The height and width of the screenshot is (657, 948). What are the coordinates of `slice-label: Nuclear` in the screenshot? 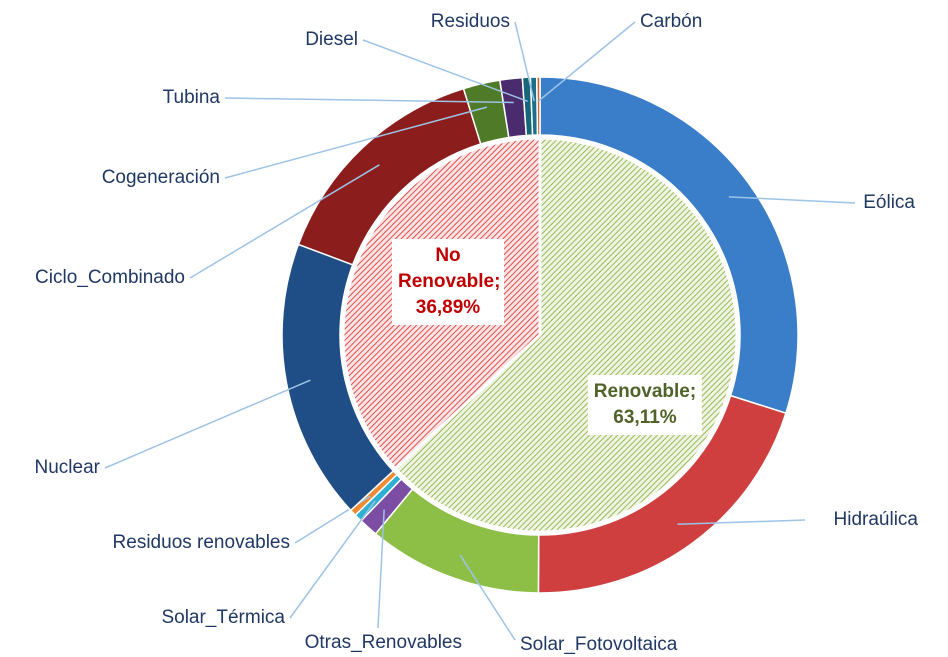 It's located at (68, 467).